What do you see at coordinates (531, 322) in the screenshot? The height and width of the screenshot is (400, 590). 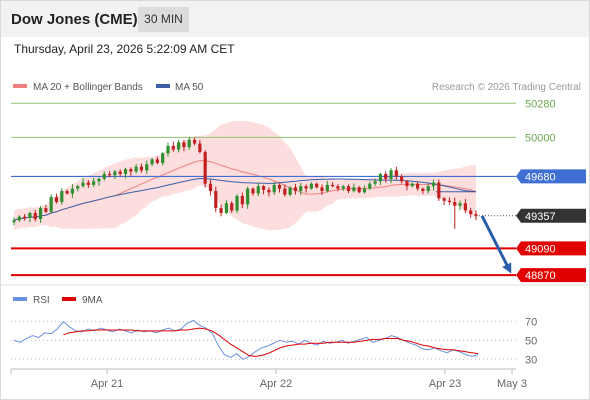 I see `rsi-tick-70: 70` at bounding box center [531, 322].